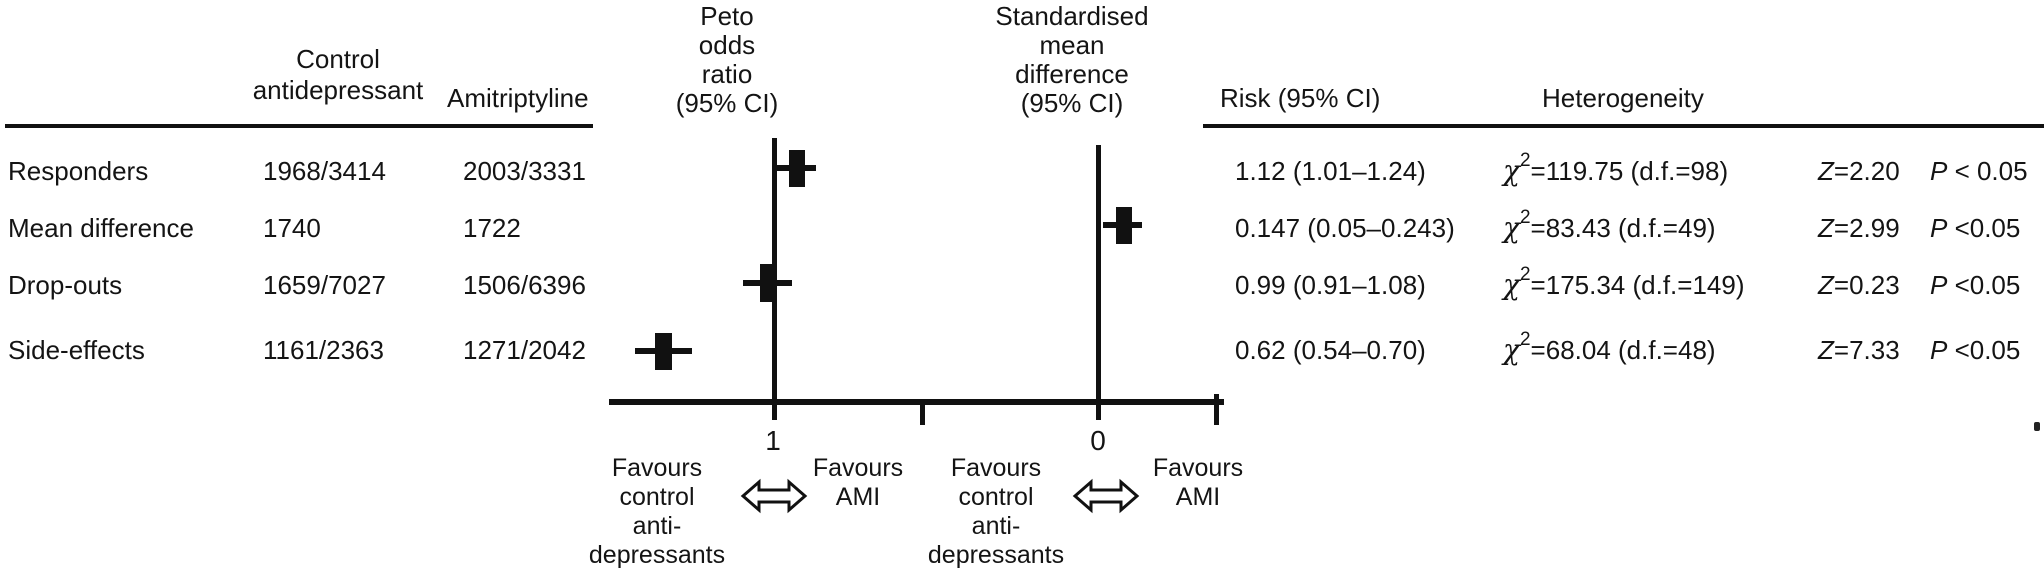 The width and height of the screenshot is (2044, 576). Describe the element at coordinates (324, 171) in the screenshot. I see `control-count: 1968/3414` at that location.